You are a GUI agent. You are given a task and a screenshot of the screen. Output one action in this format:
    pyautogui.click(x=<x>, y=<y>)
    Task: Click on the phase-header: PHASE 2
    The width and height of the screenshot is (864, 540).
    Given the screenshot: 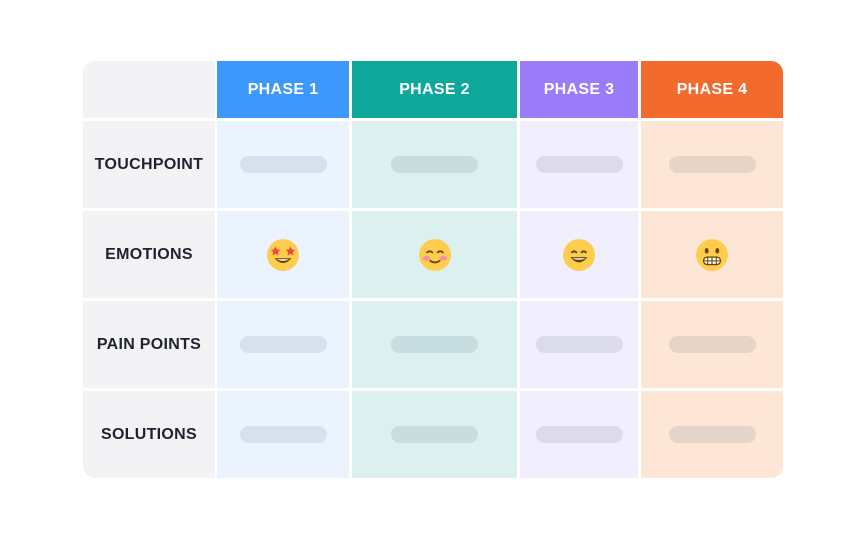 What is the action you would take?
    pyautogui.click(x=434, y=89)
    